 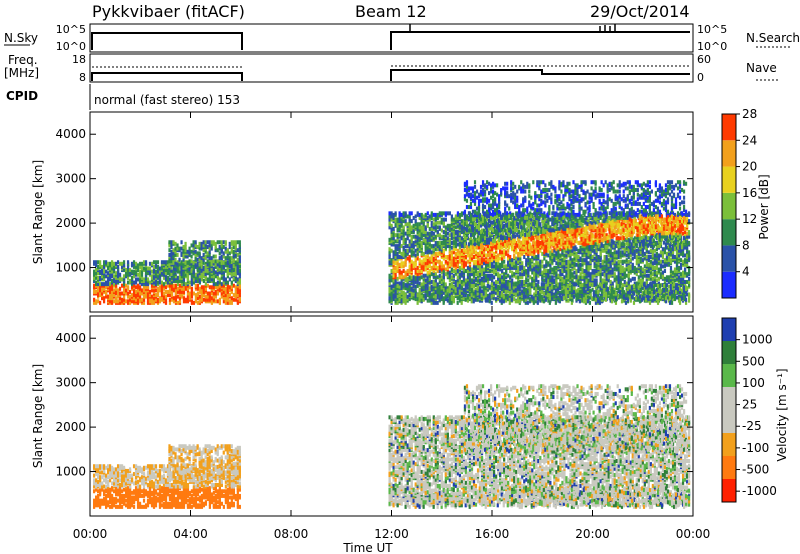 What do you see at coordinates (71, 29) in the screenshot?
I see `noise-left-tick-top: 10^5` at bounding box center [71, 29].